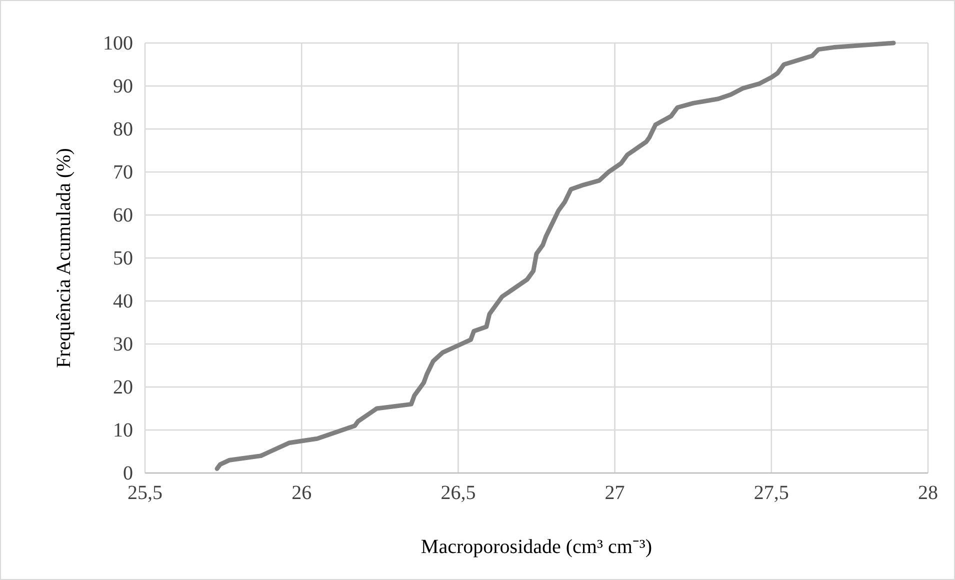 The image size is (955, 580). Describe the element at coordinates (145, 493) in the screenshot. I see `x-tick-label: 25,5` at that location.